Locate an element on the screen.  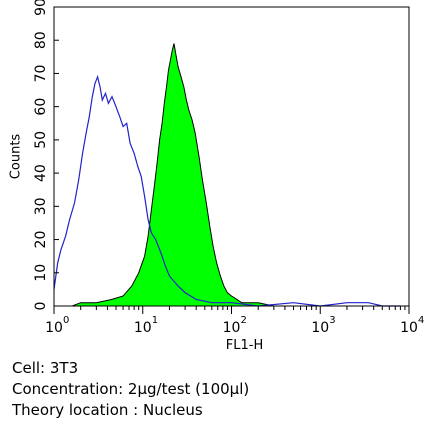
caption-concentration: Concentration: 2μg/test (100μl) is located at coordinates (131, 389).